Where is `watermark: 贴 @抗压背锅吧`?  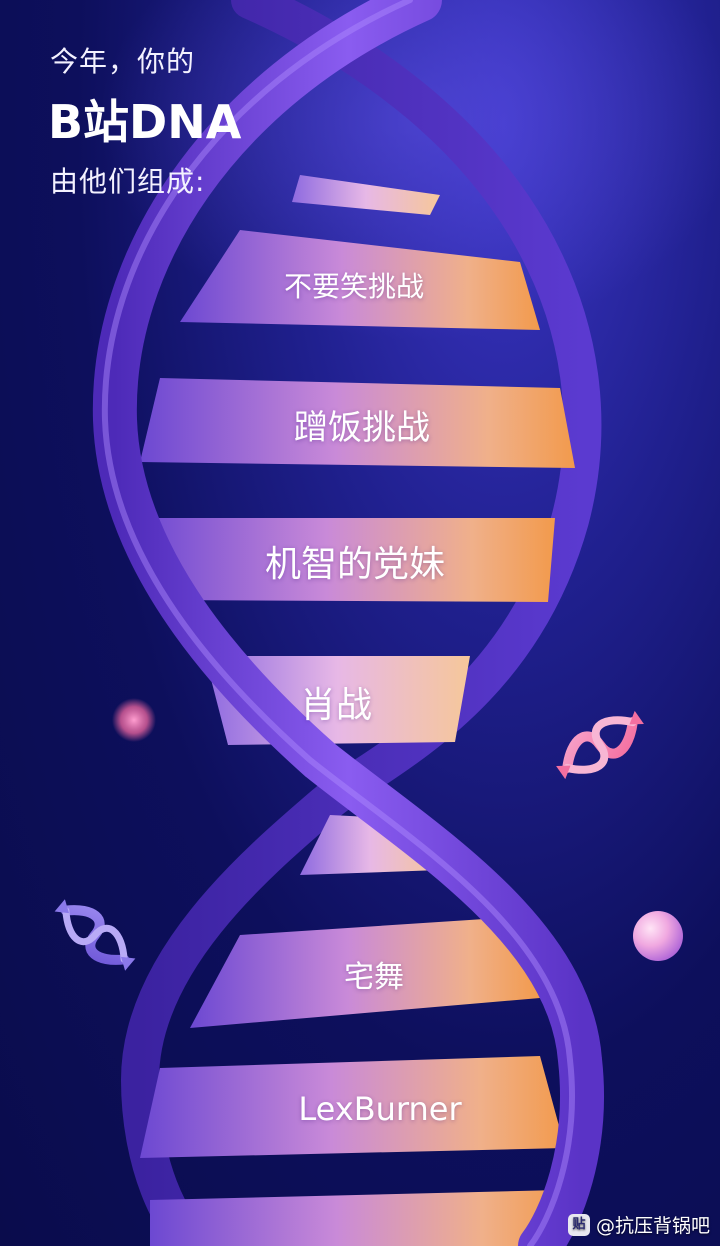
watermark: 贴 @抗压背锅吧 is located at coordinates (639, 1224).